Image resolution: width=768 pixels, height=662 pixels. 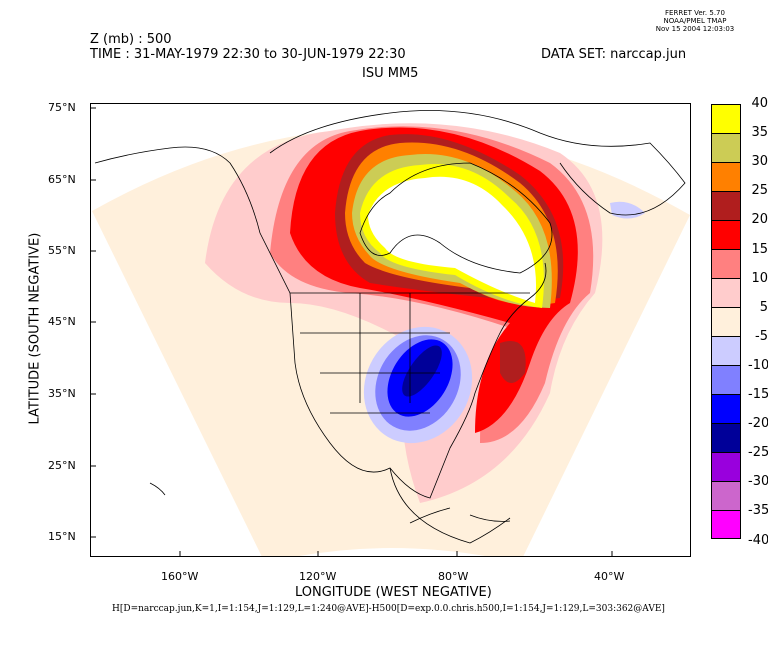 I want to click on ytick-65n: 65°N, so click(x=62, y=179).